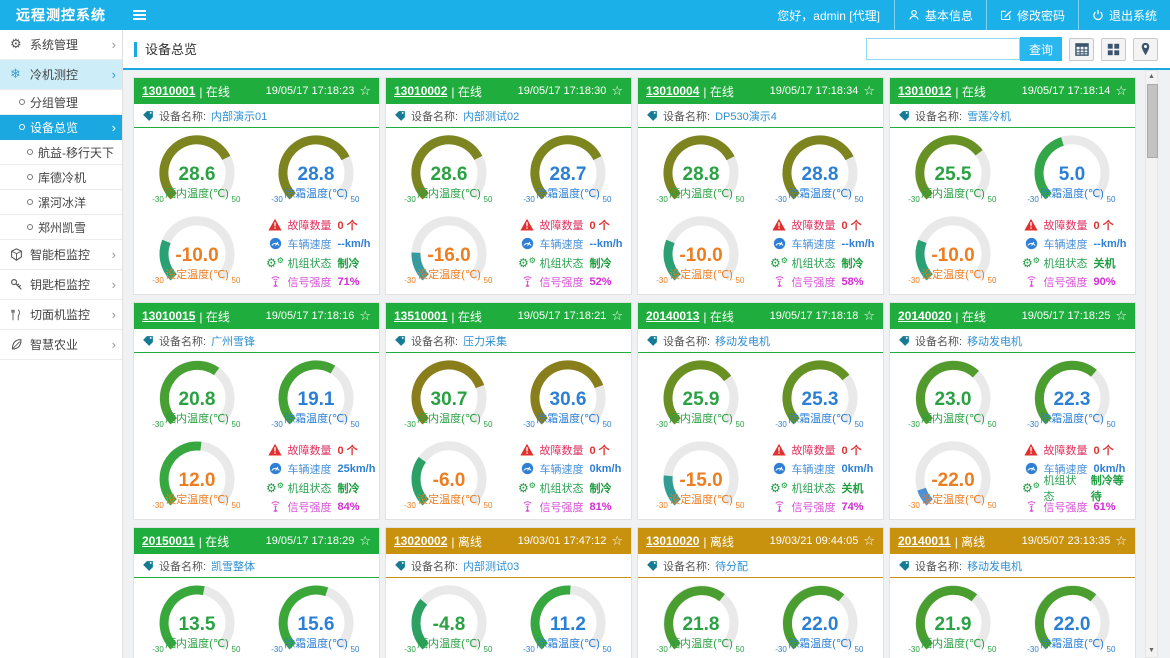  I want to click on info-value: 90%, so click(1104, 281).